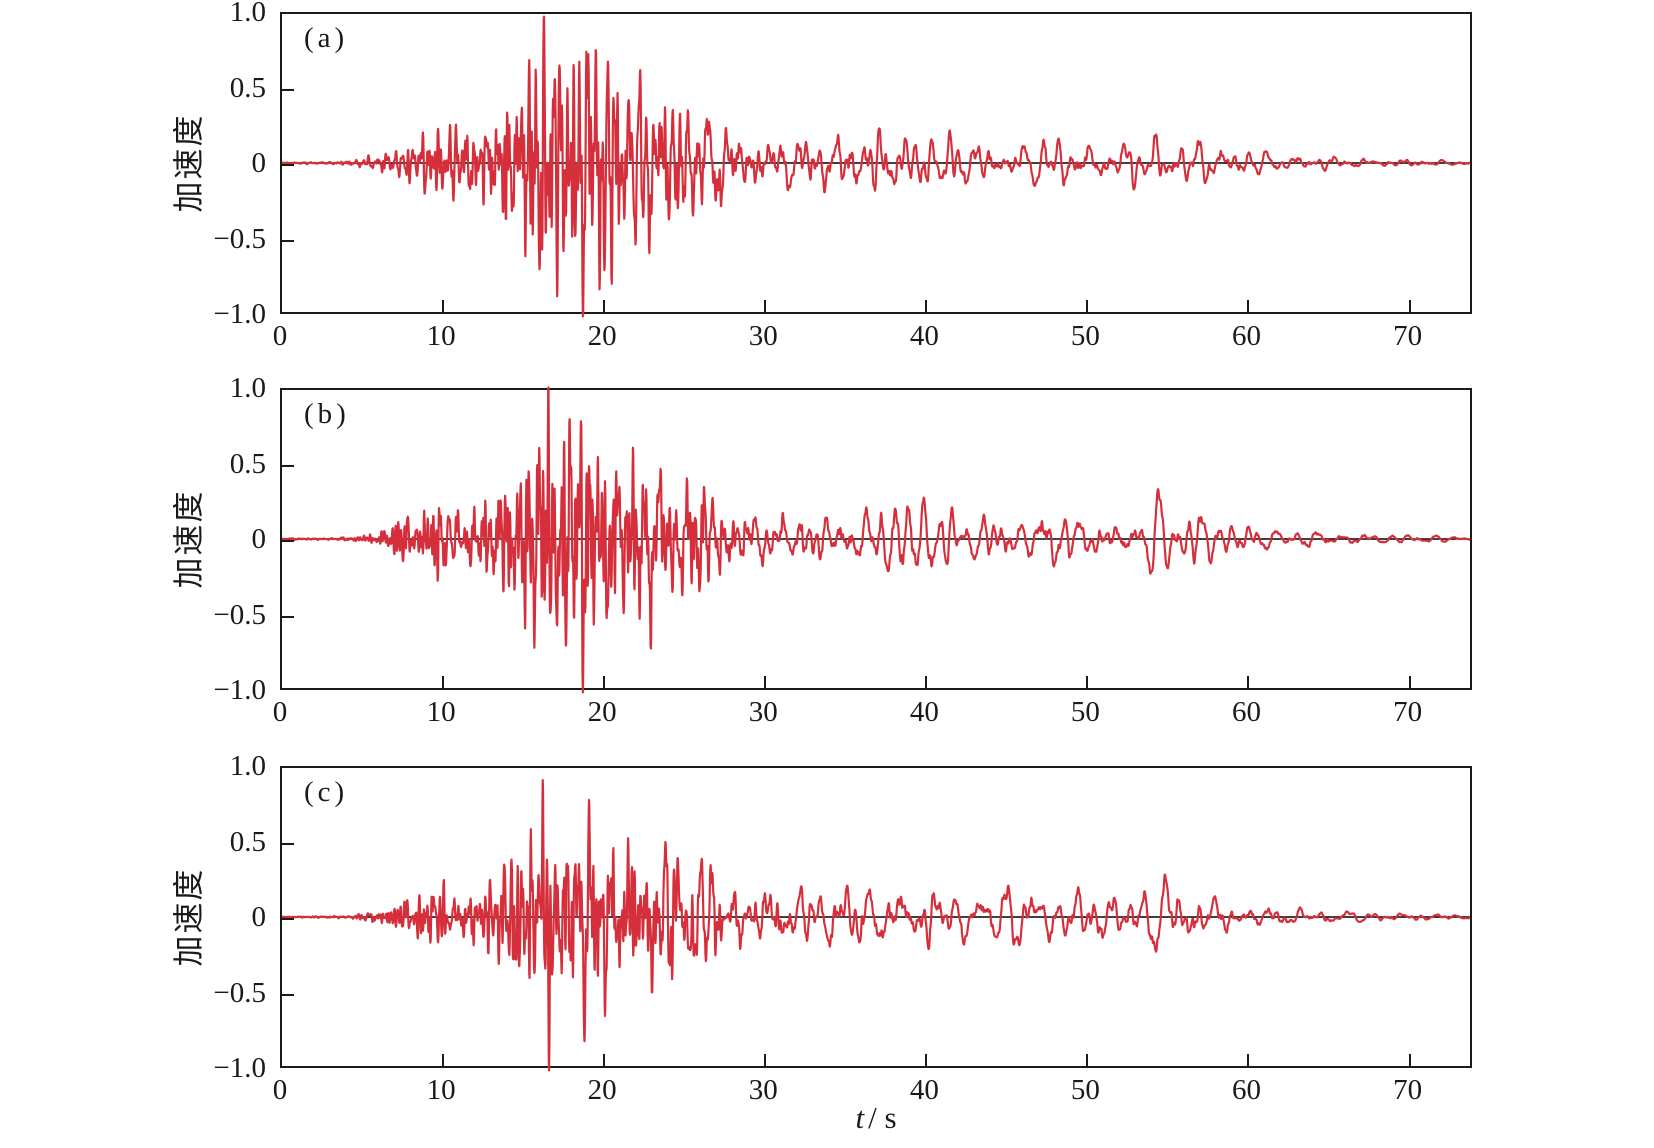 Image resolution: width=1654 pixels, height=1148 pixels. I want to click on x-axis-title: t / s, so click(876, 1118).